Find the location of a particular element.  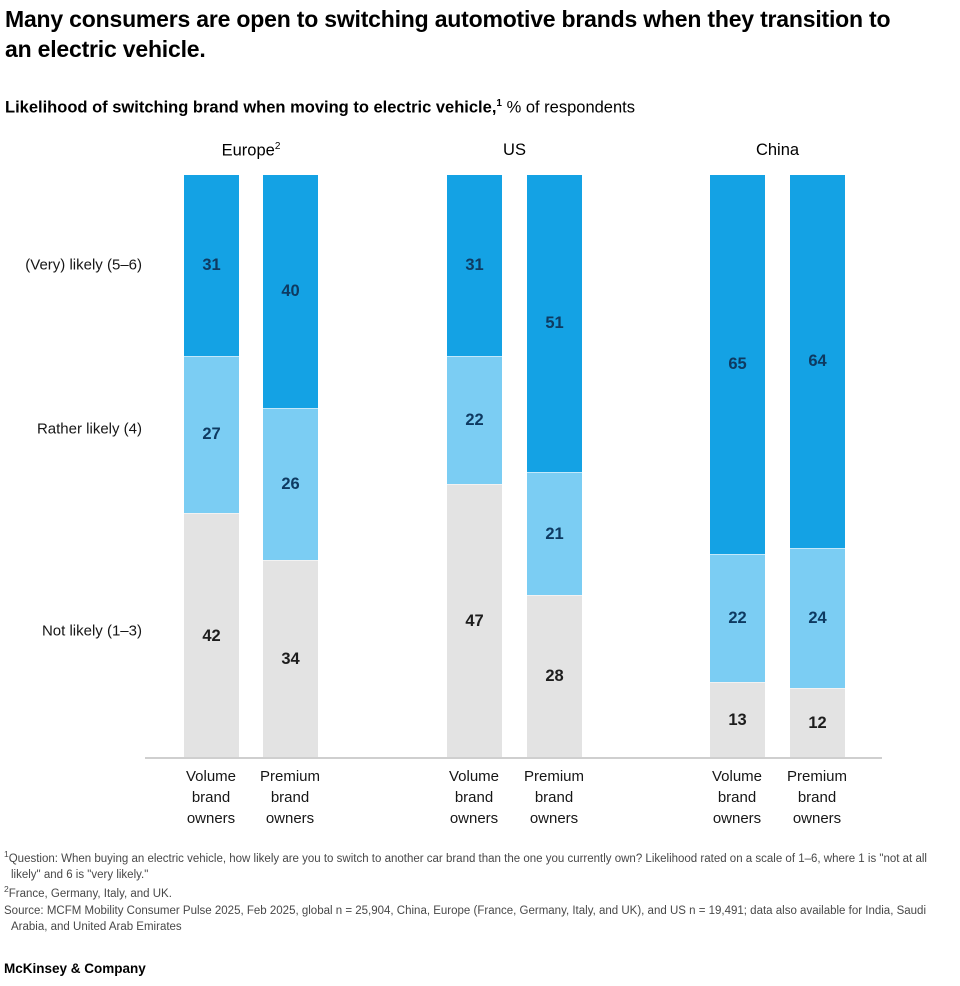

value-label: 47 is located at coordinates (474, 620).